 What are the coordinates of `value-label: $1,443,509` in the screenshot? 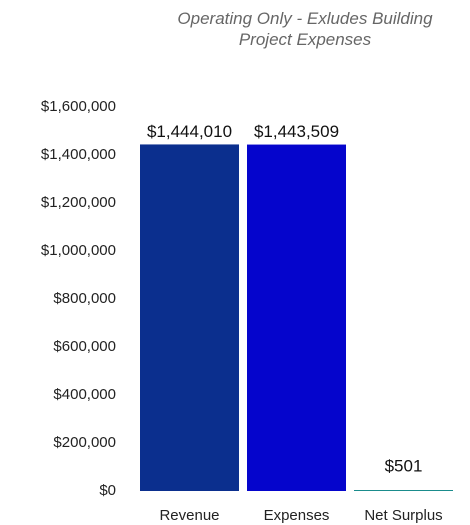 It's located at (296, 131).